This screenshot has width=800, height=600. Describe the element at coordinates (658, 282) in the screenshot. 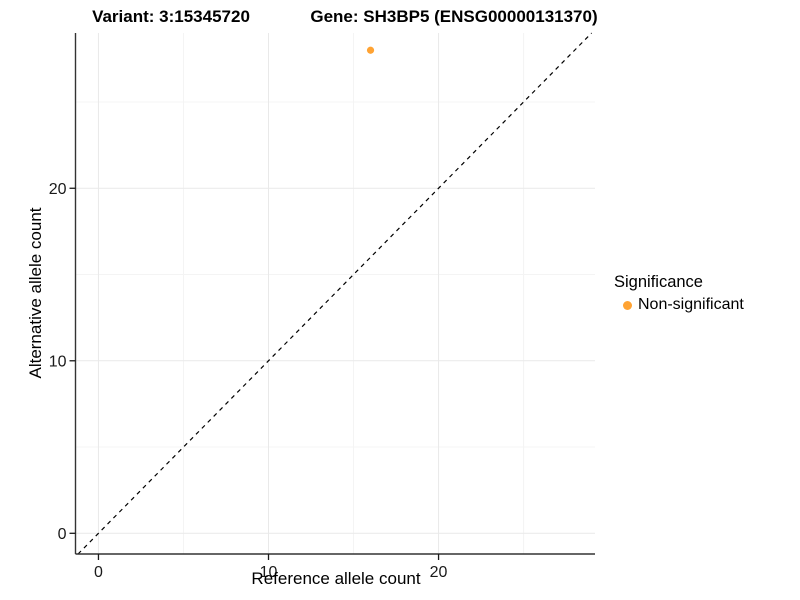

I see `legend-title: Significance` at that location.